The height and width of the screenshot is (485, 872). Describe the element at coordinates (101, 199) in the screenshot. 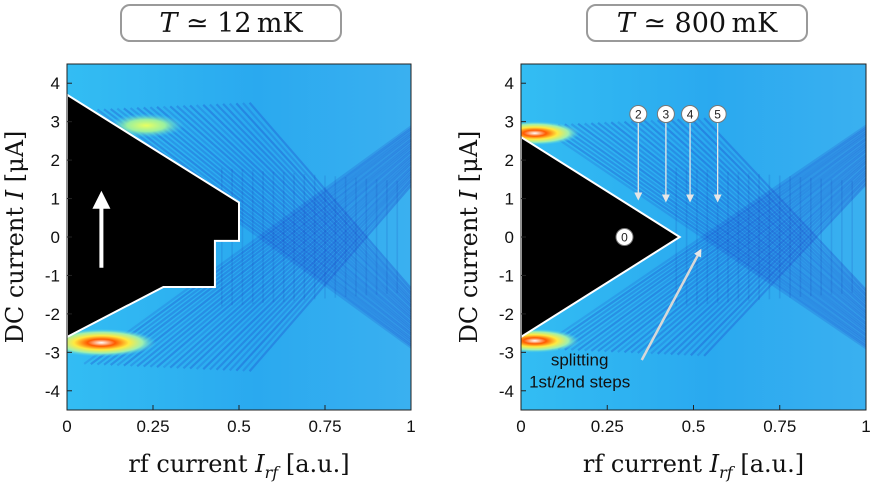

I see `hysteresis-arrow-head` at that location.